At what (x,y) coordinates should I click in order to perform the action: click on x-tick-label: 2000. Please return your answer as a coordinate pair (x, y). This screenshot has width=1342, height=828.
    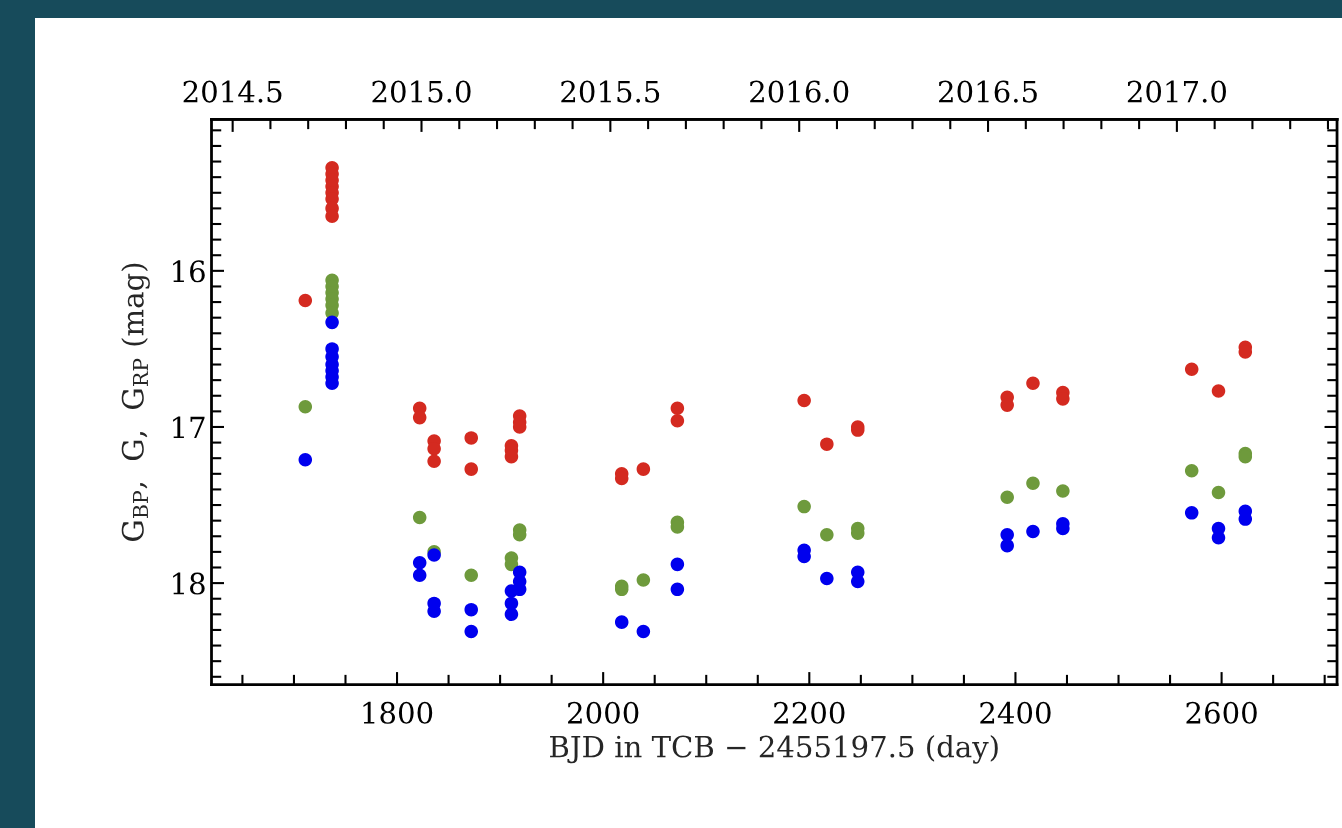
    Looking at the image, I should click on (603, 712).